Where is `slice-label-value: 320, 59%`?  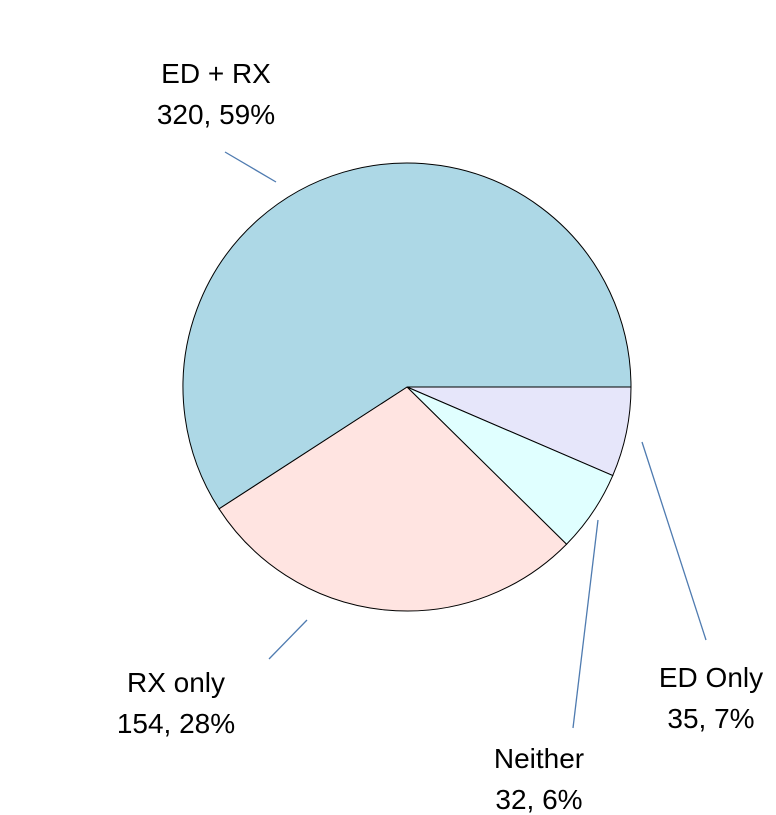 slice-label-value: 320, 59% is located at coordinates (216, 114).